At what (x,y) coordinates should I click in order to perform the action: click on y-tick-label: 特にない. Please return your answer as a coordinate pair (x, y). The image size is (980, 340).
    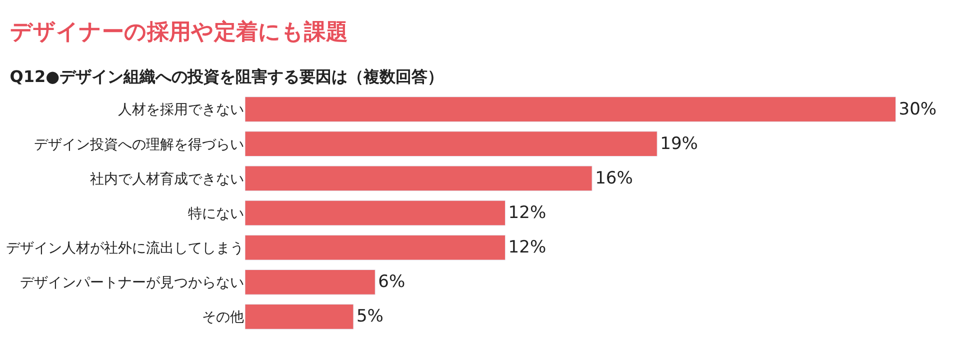
    Looking at the image, I should click on (216, 214).